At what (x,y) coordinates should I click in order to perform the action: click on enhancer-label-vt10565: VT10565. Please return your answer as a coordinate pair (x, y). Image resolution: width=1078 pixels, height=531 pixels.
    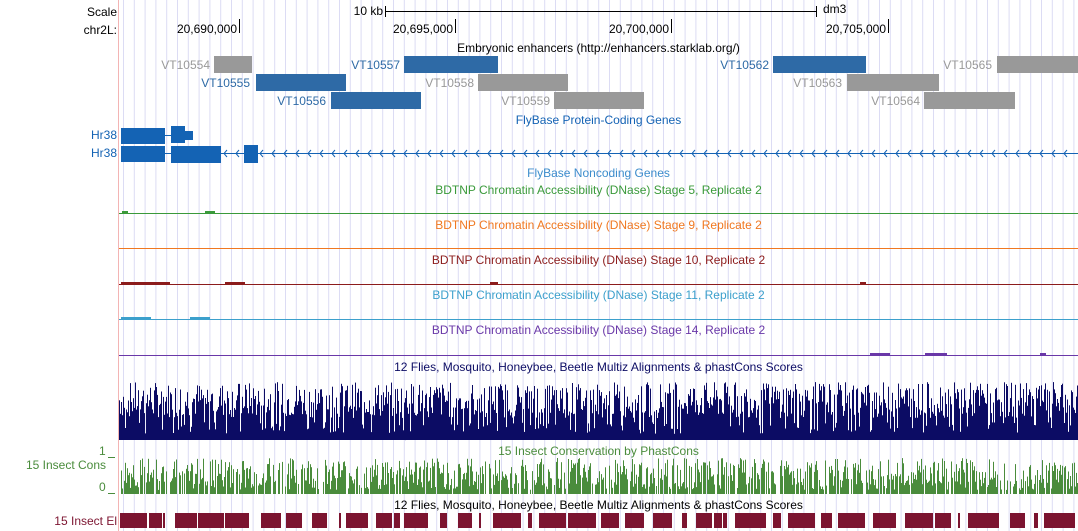
    Looking at the image, I should click on (967, 65).